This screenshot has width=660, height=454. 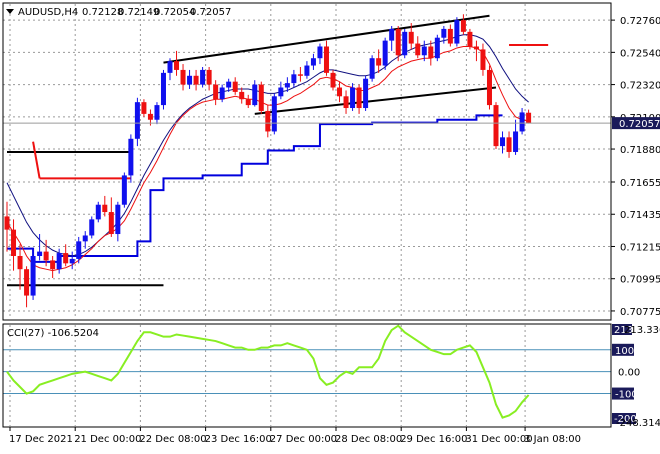 What do you see at coordinates (172, 439) in the screenshot?
I see `time-tick-label: 22 Dec 08:00` at bounding box center [172, 439].